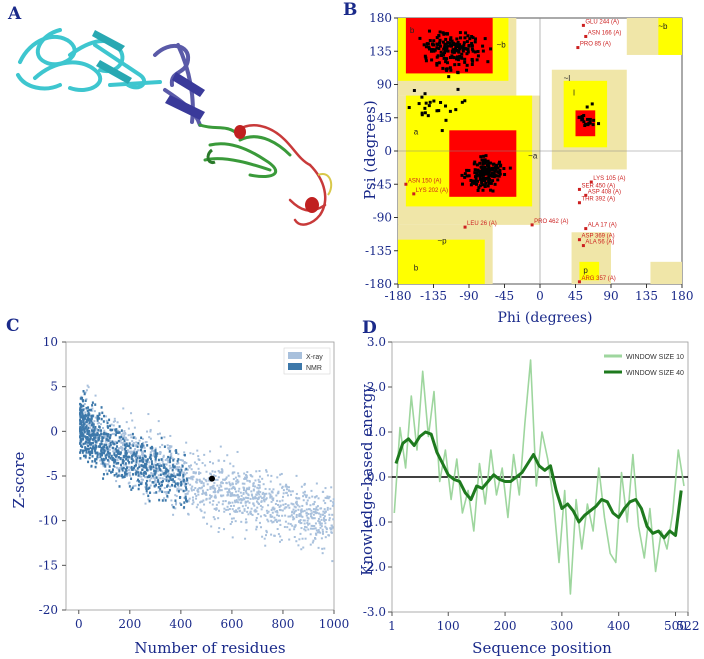 Image resolution: width=704 pixels, height=659 pixels. I want to click on rama-generous-region, so click(666, 272).